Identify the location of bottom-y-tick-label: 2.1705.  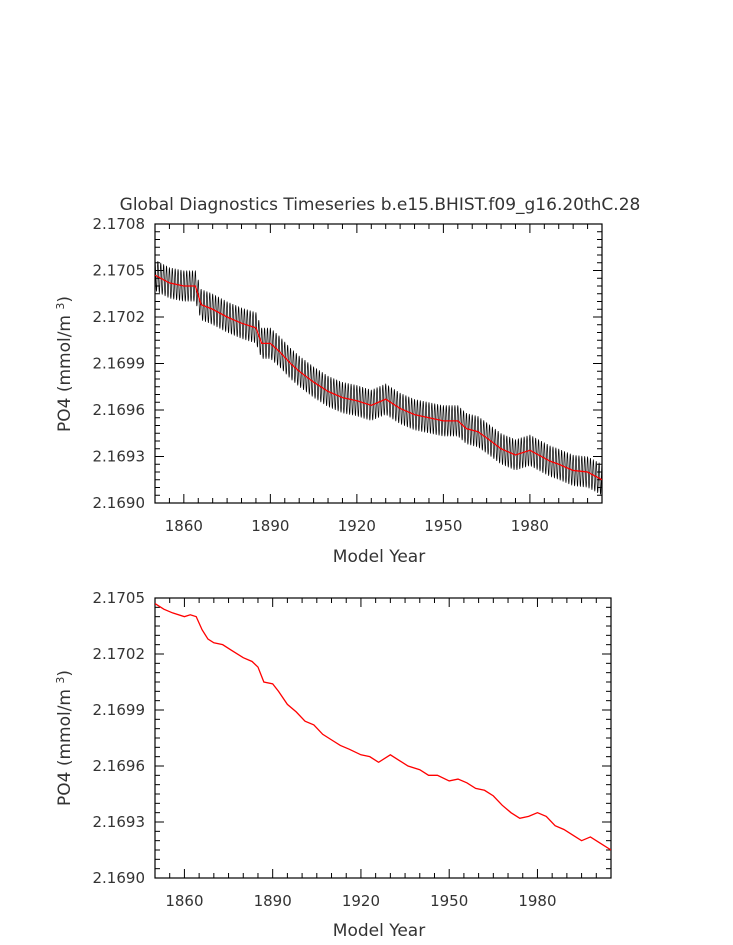
(119, 598).